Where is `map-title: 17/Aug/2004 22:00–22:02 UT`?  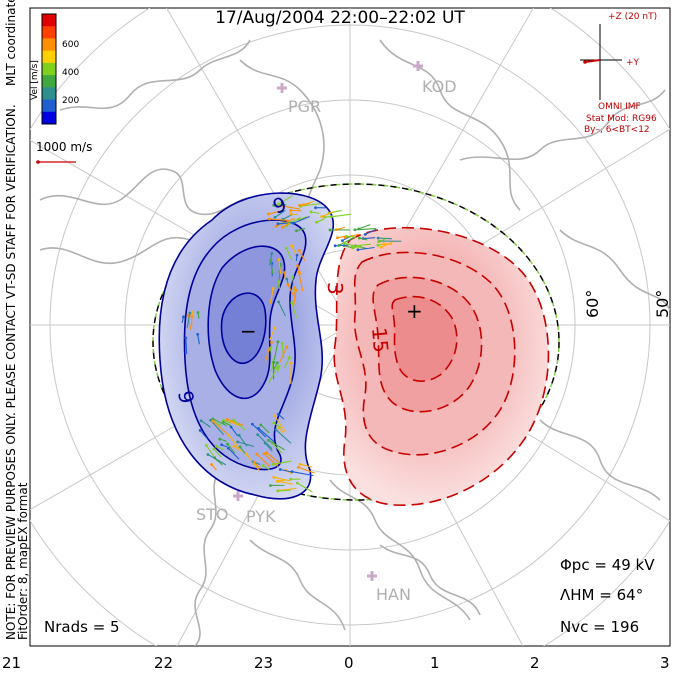
map-title: 17/Aug/2004 22:00–22:02 UT is located at coordinates (340, 18).